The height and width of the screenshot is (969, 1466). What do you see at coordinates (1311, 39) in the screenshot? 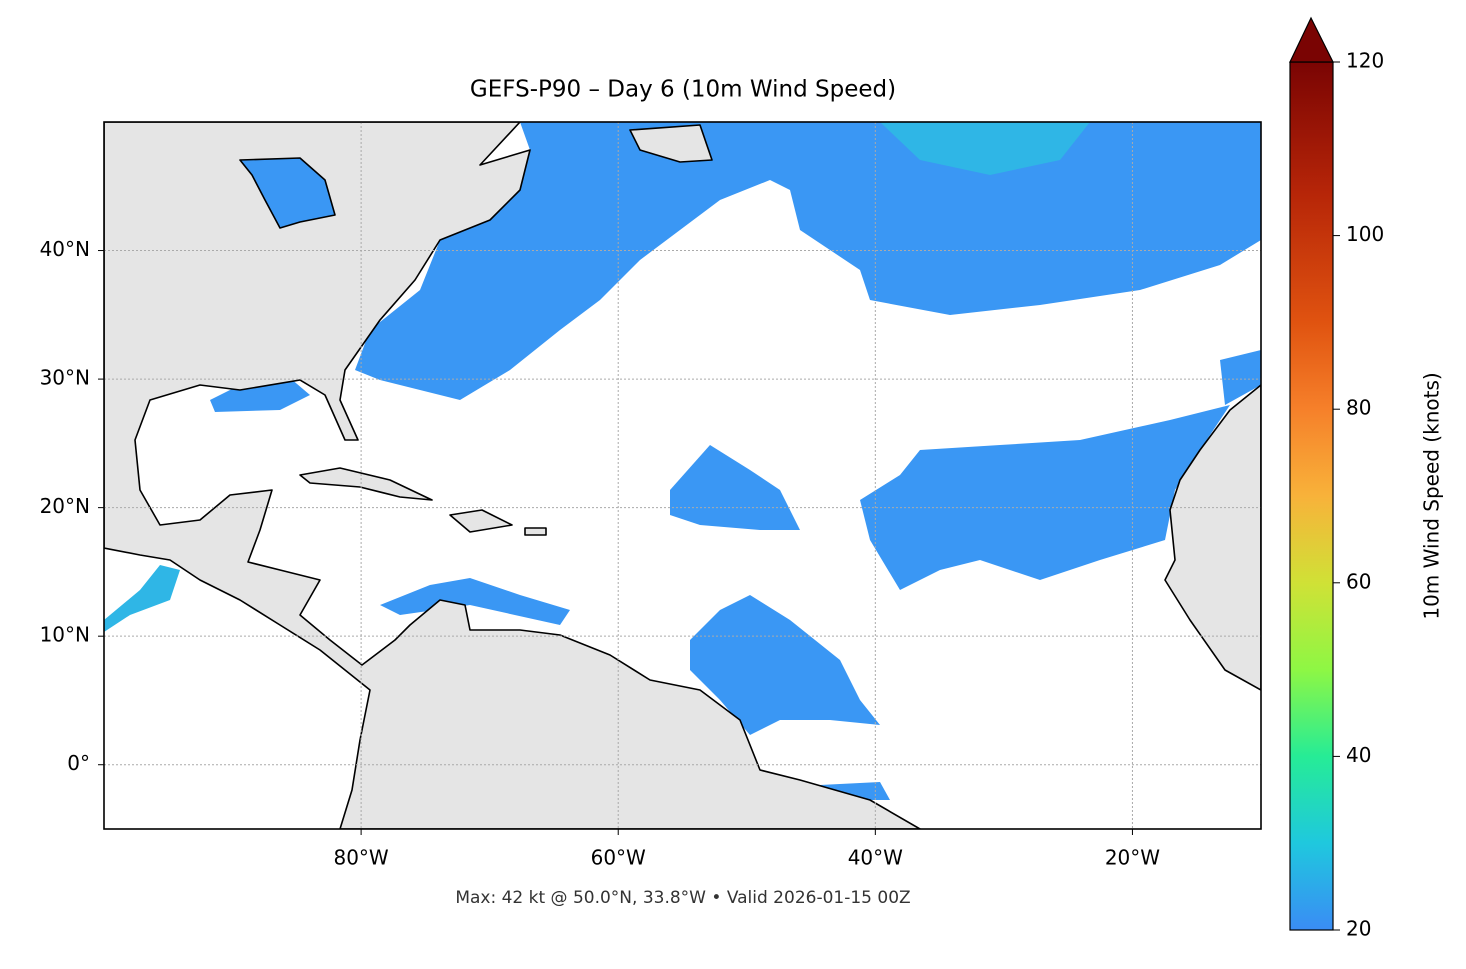
I see `colorbar-extend` at bounding box center [1311, 39].